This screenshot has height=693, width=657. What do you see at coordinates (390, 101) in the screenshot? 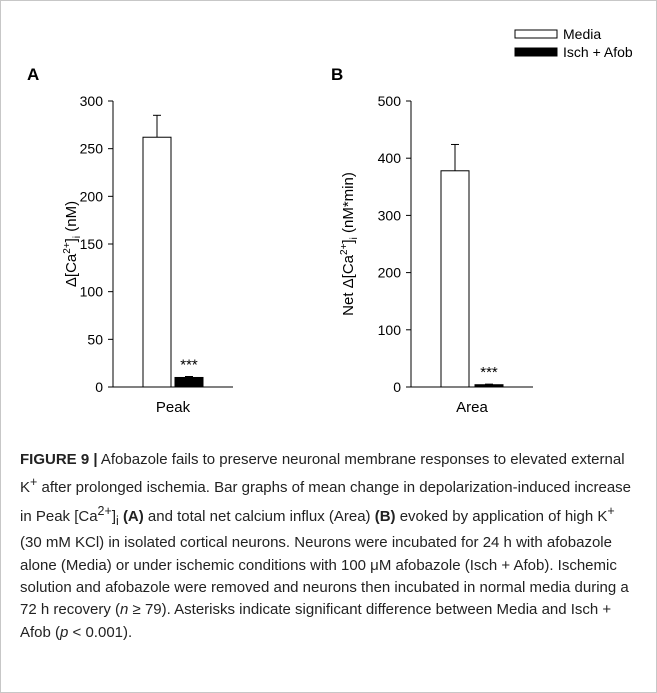
I see `y-tick-label: 500` at bounding box center [390, 101].